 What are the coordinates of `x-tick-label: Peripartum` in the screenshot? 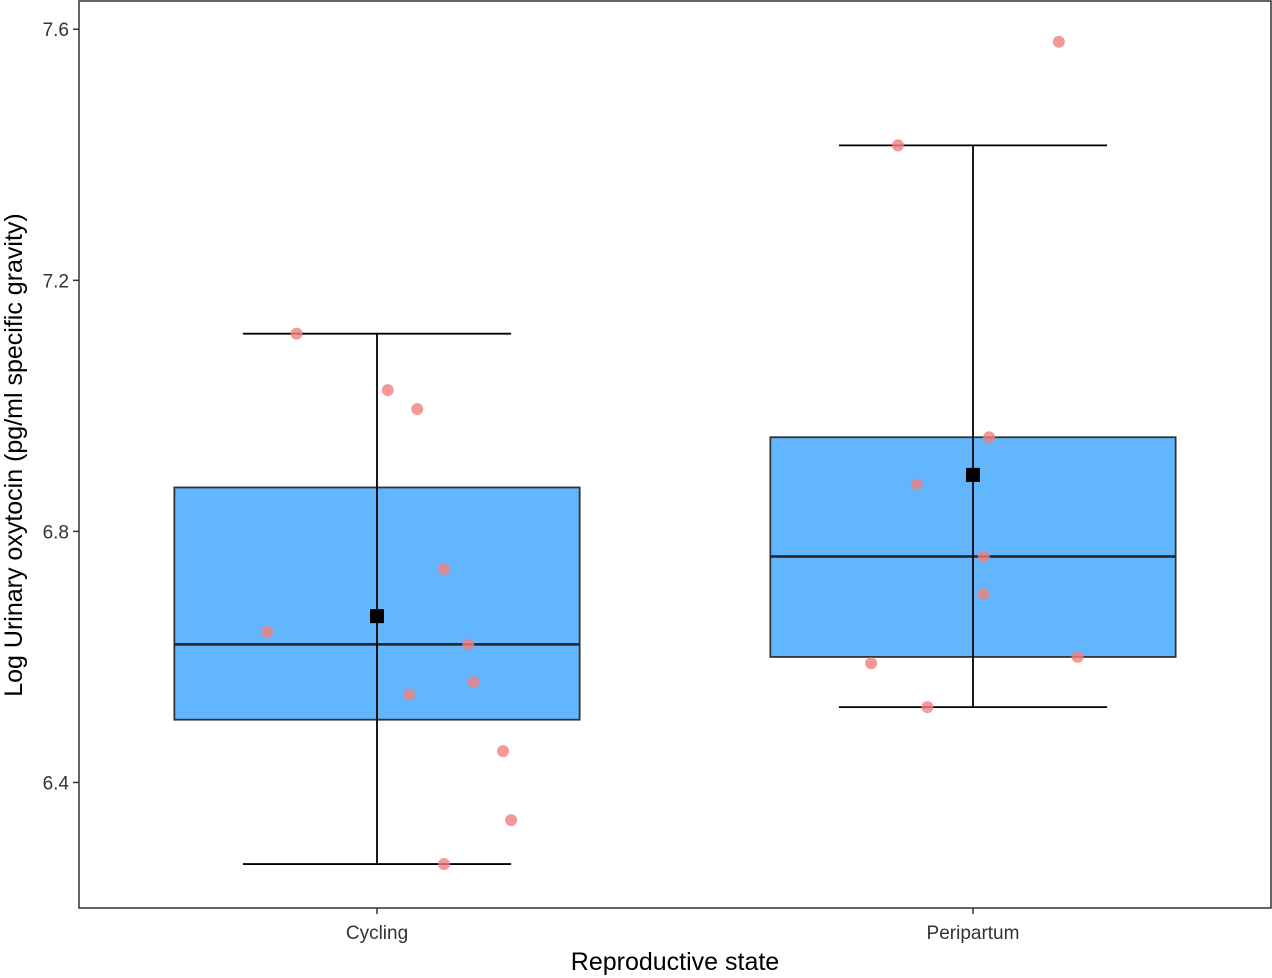 It's located at (973, 933).